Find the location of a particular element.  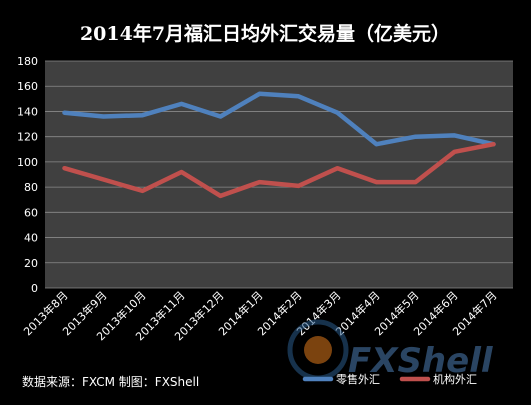

y-tick-label: 140 is located at coordinates (27, 111).